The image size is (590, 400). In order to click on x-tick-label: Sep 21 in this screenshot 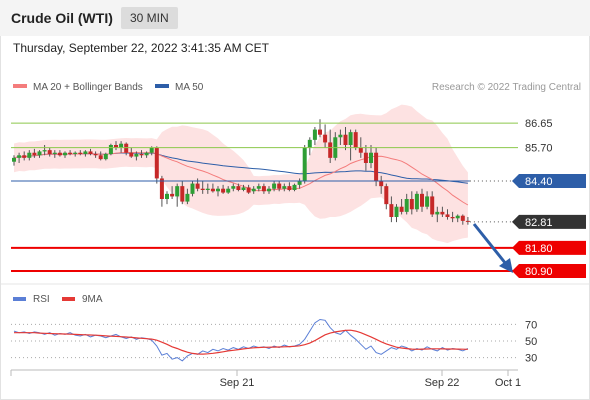, I will do `click(237, 383)`.